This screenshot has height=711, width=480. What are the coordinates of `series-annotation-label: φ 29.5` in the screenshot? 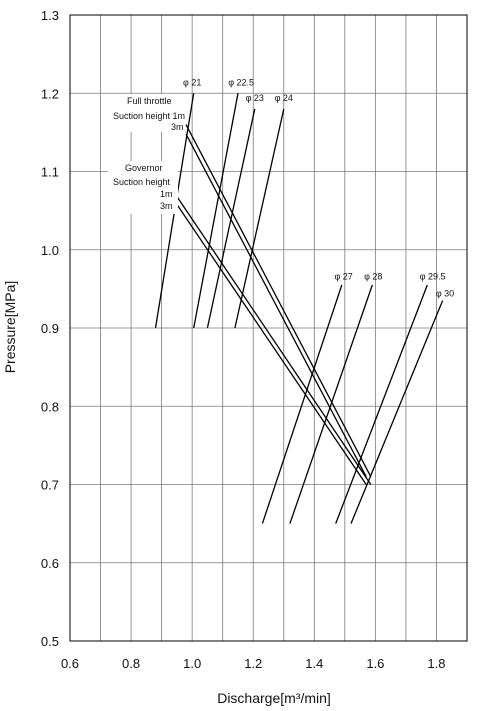 It's located at (433, 276).